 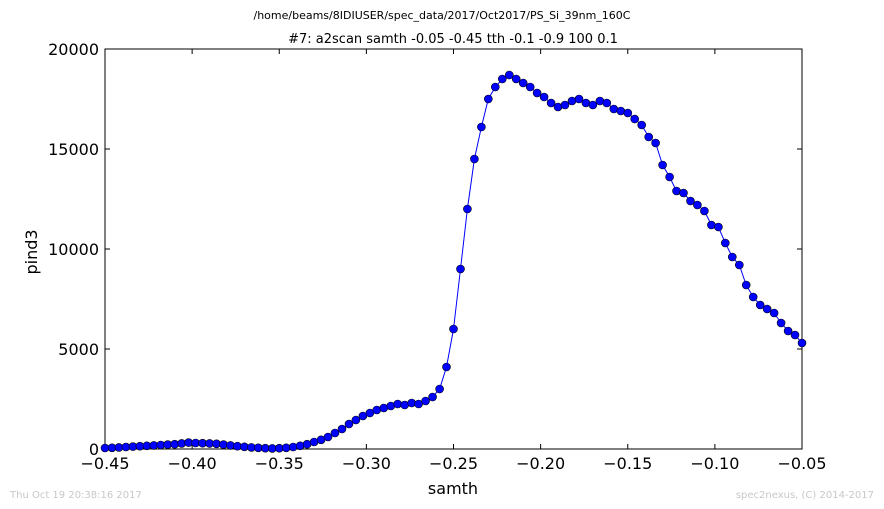 What do you see at coordinates (801, 463) in the screenshot?
I see `x-tick-label: −0.05` at bounding box center [801, 463].